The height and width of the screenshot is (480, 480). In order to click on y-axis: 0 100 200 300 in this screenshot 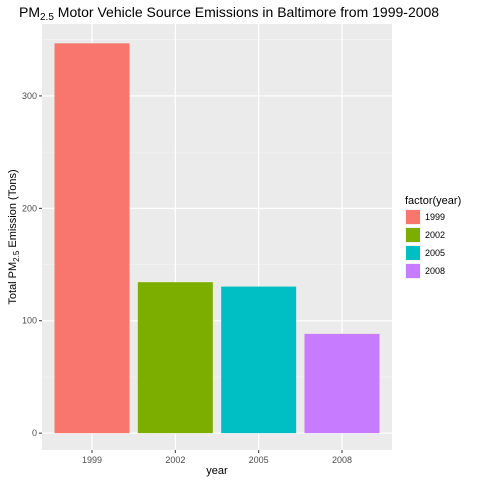, I will do `click(32, 264)`.